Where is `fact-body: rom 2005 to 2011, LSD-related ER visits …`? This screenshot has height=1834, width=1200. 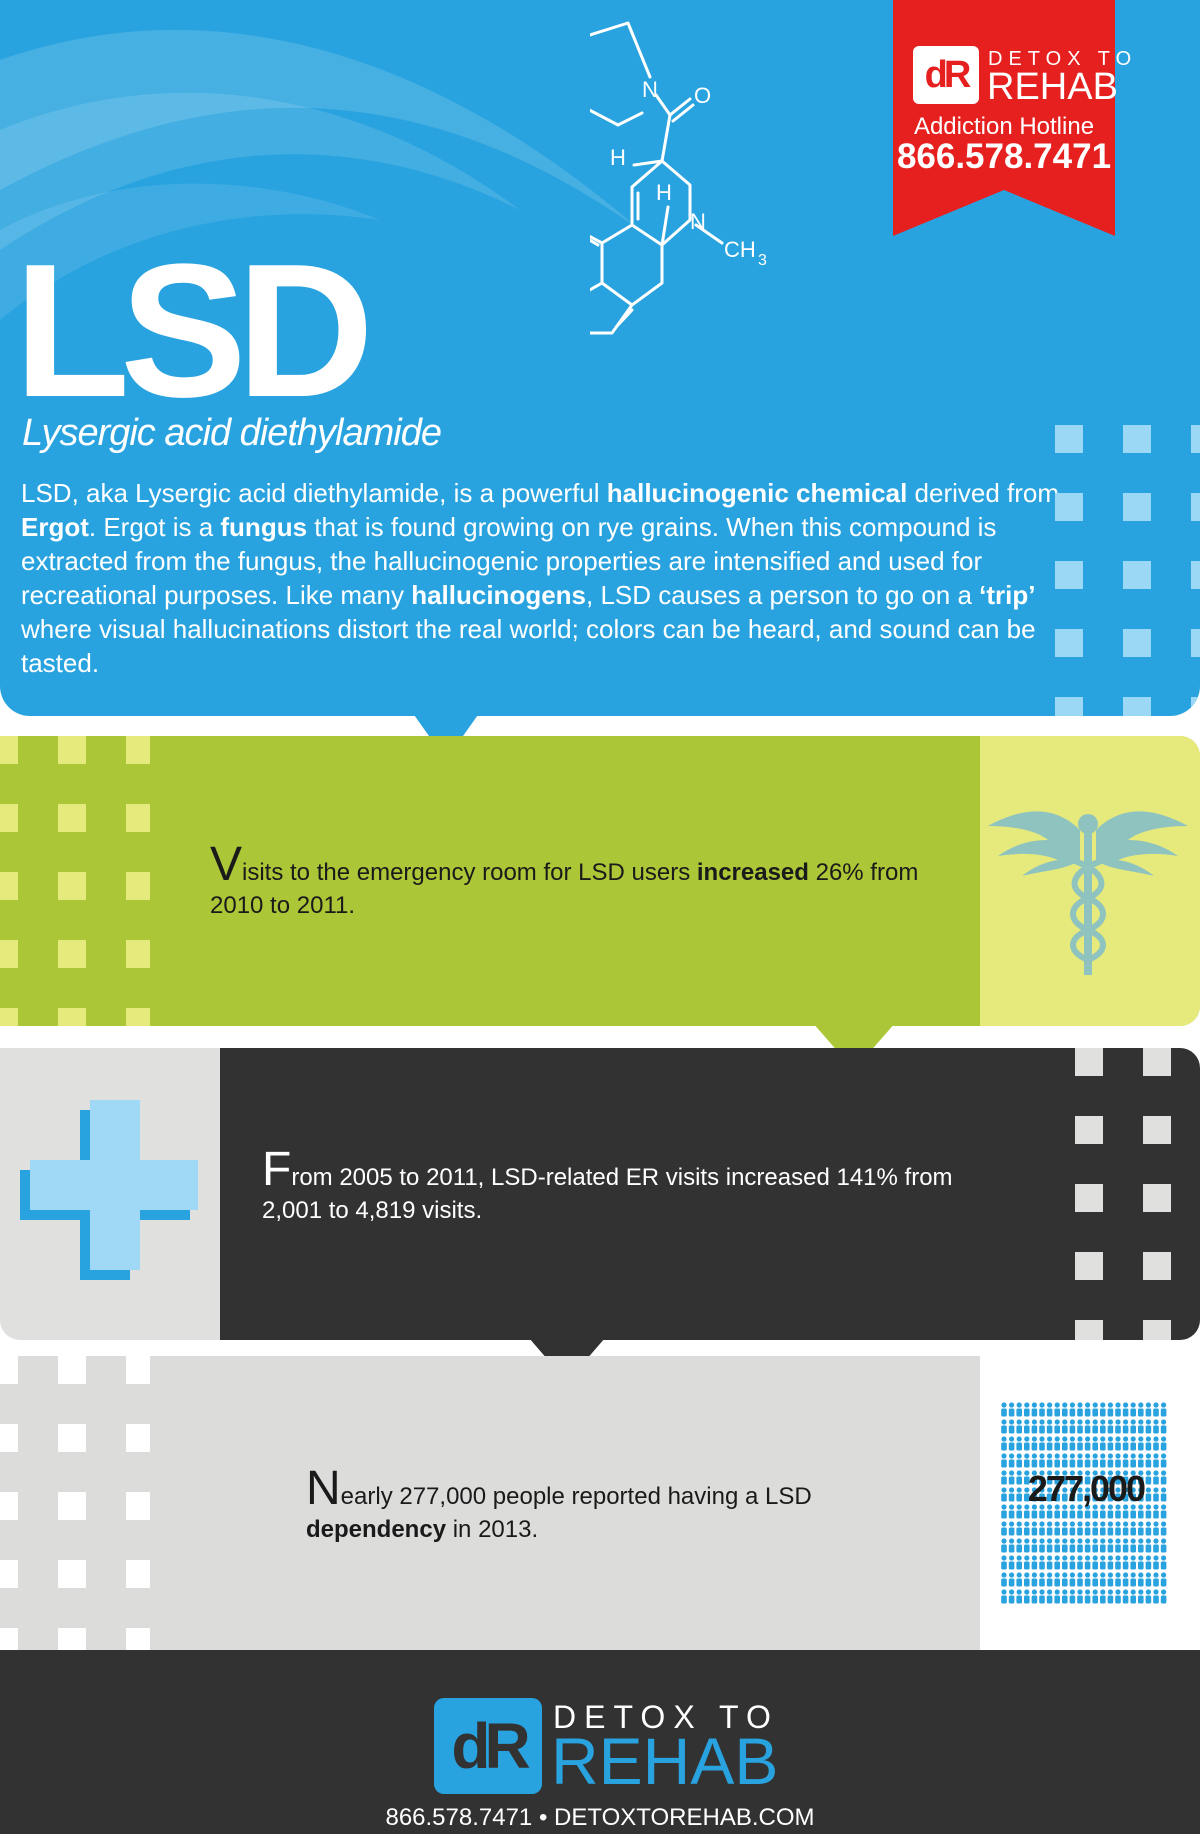 fact-body: rom 2005 to 2011, LSD-related ER visits … is located at coordinates (607, 1194).